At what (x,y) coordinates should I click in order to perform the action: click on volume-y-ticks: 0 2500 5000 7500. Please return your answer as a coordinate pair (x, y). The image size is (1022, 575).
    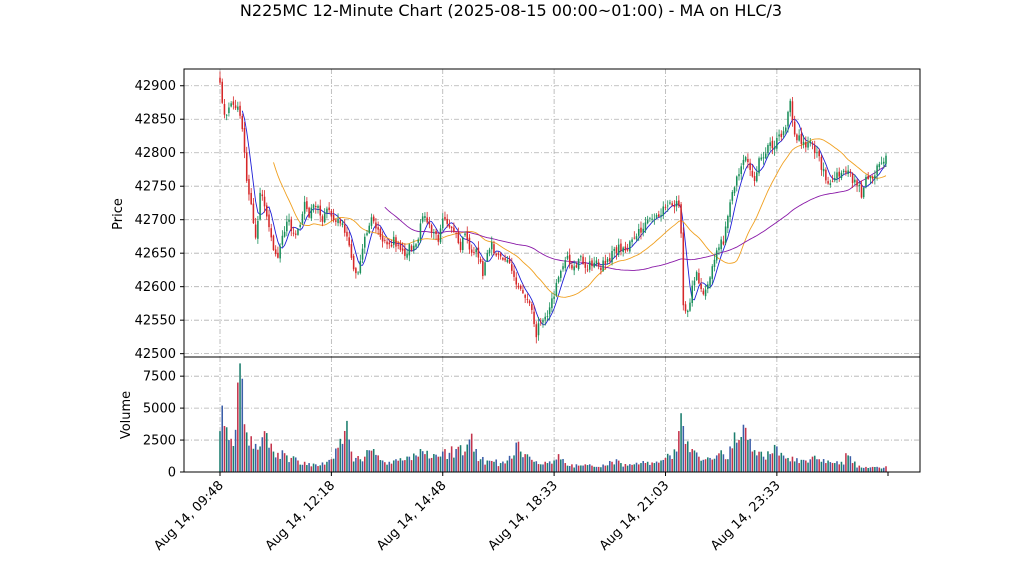
    Looking at the image, I should click on (163, 425).